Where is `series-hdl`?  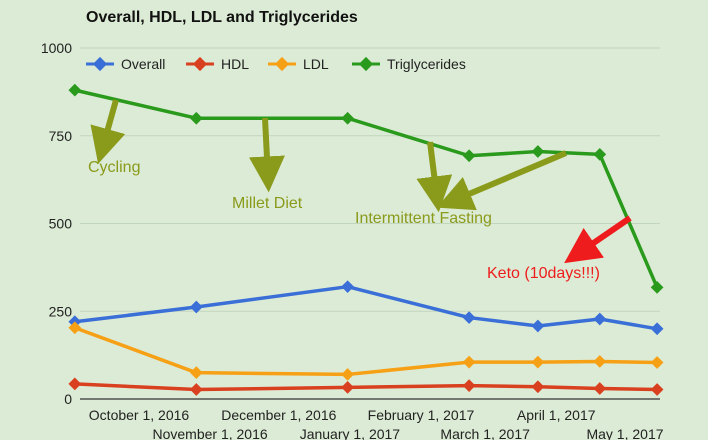
series-hdl is located at coordinates (366, 386).